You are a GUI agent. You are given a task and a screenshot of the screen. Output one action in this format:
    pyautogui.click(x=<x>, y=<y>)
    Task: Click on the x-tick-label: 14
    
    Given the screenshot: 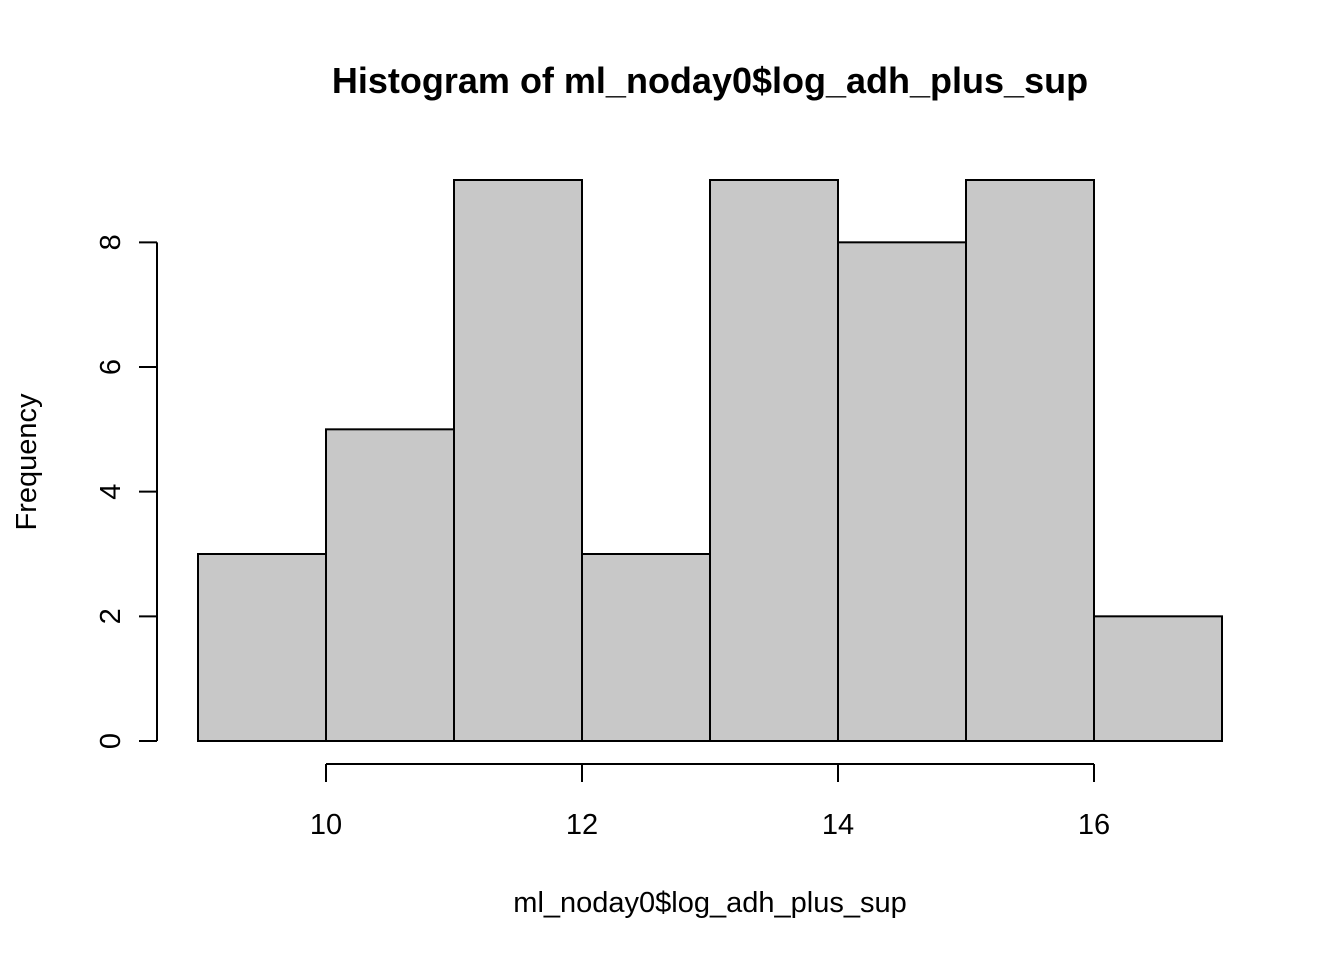 What is the action you would take?
    pyautogui.click(x=838, y=825)
    